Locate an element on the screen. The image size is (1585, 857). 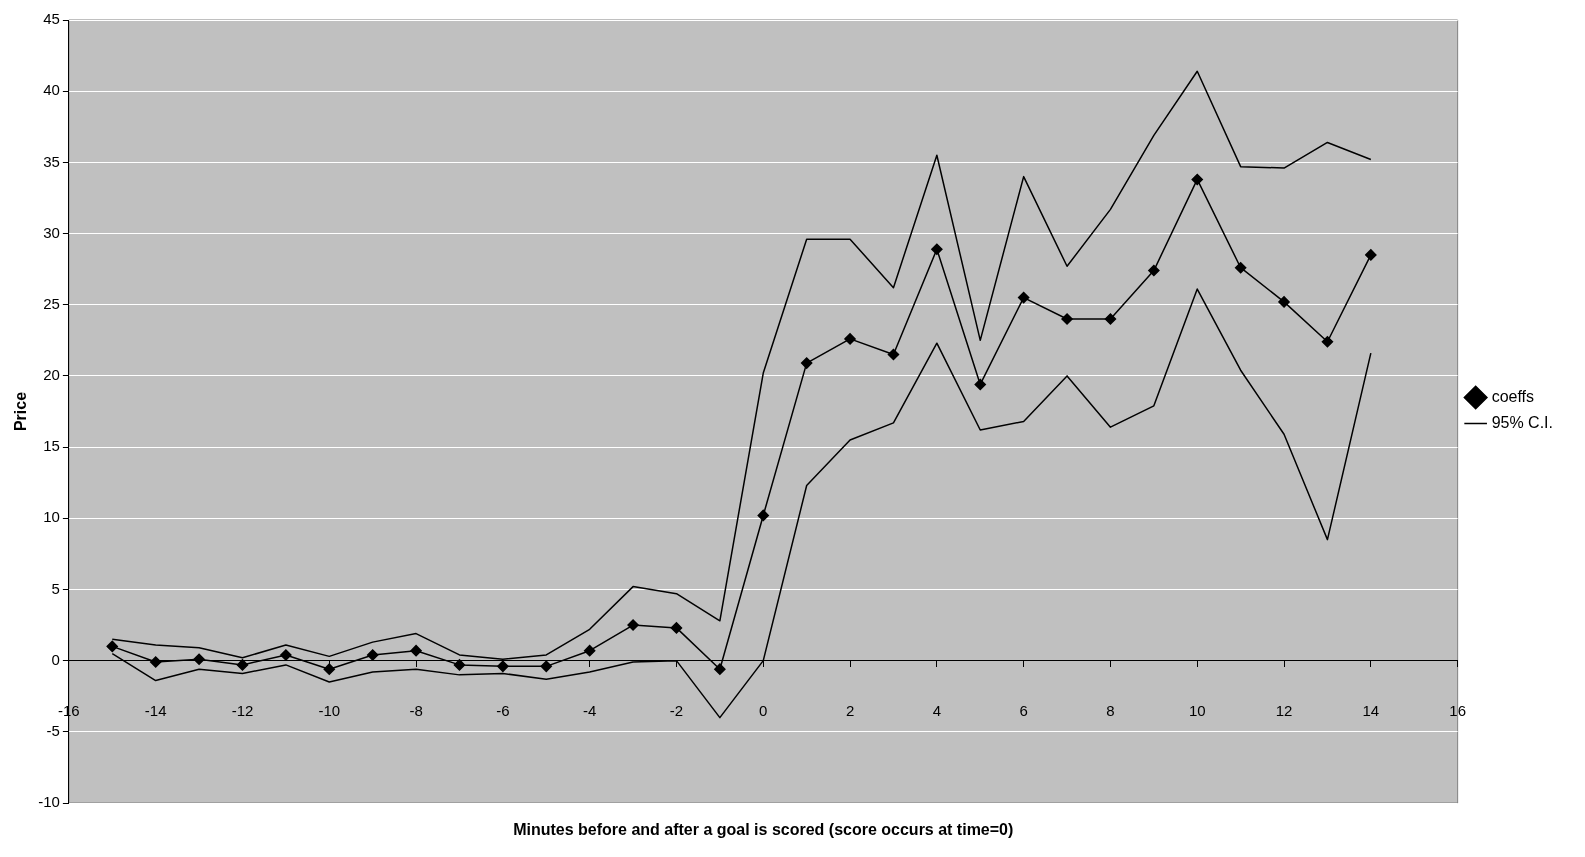
x-tick-label: -10 is located at coordinates (329, 710).